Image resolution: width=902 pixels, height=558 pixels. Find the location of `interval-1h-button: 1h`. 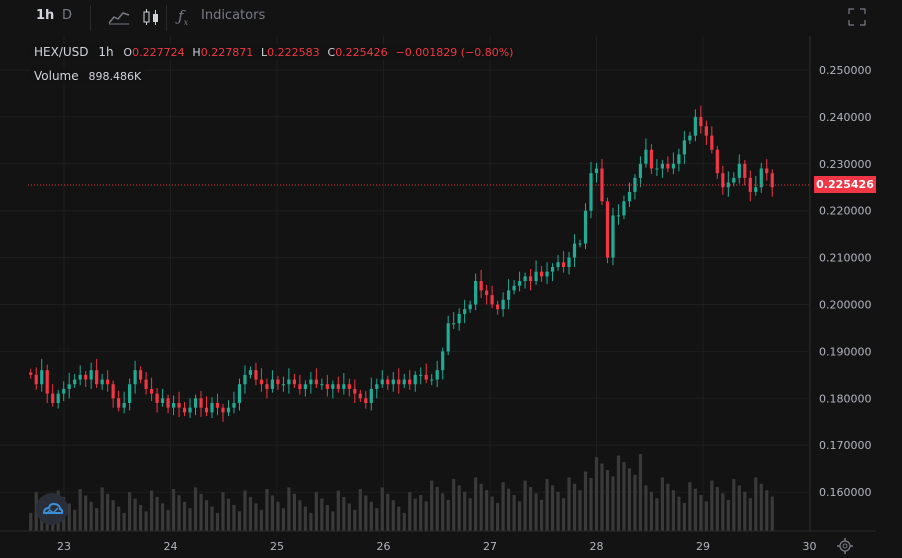

interval-1h-button: 1h is located at coordinates (45, 15).